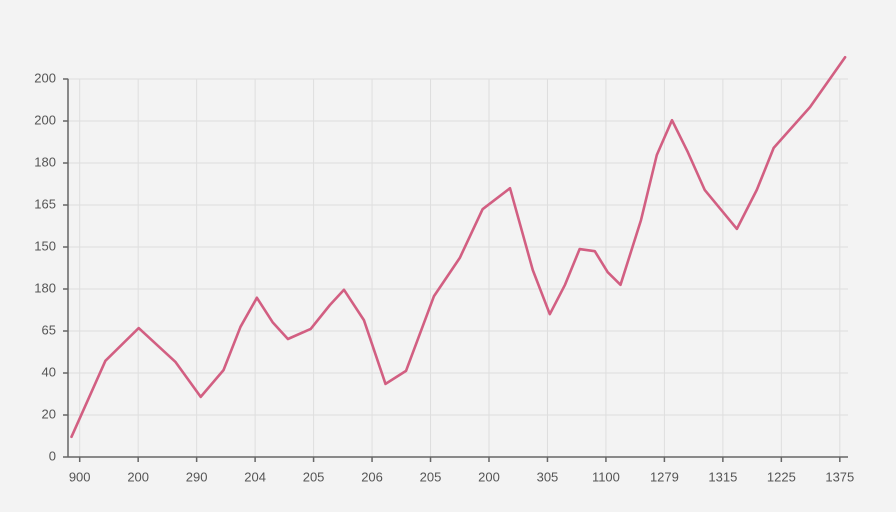  I want to click on x-tick-label: 1375, so click(839, 476).